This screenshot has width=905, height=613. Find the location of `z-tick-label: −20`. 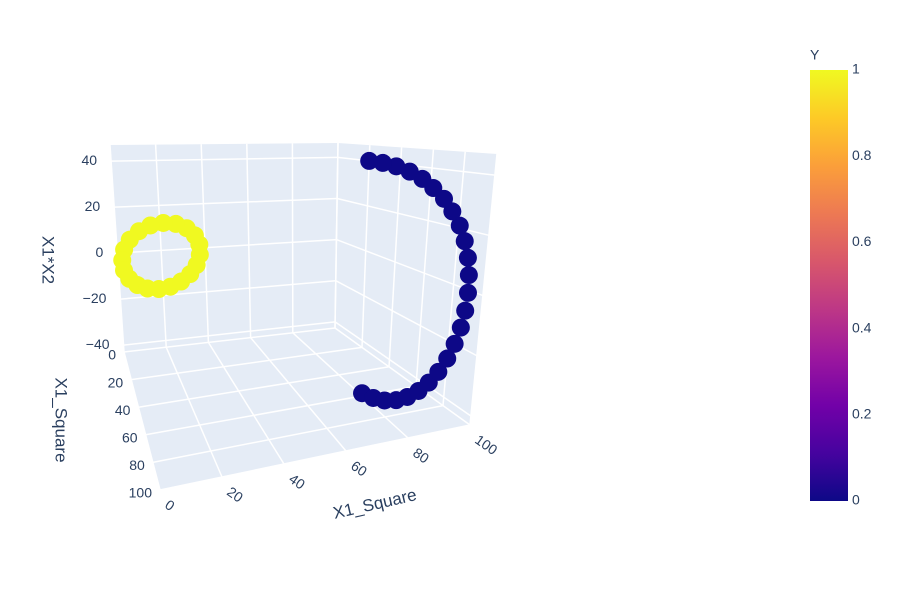

z-tick-label: −20 is located at coordinates (95, 298).